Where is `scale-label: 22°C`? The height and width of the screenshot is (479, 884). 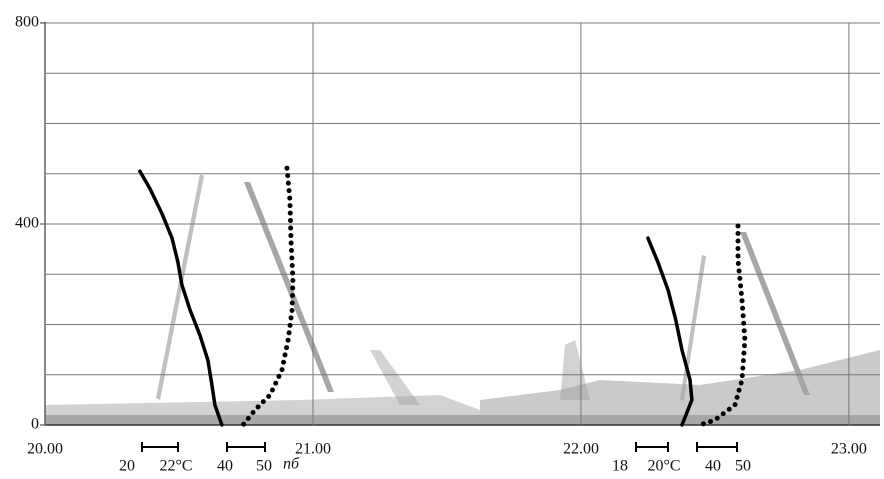 scale-label: 22°C is located at coordinates (175, 466).